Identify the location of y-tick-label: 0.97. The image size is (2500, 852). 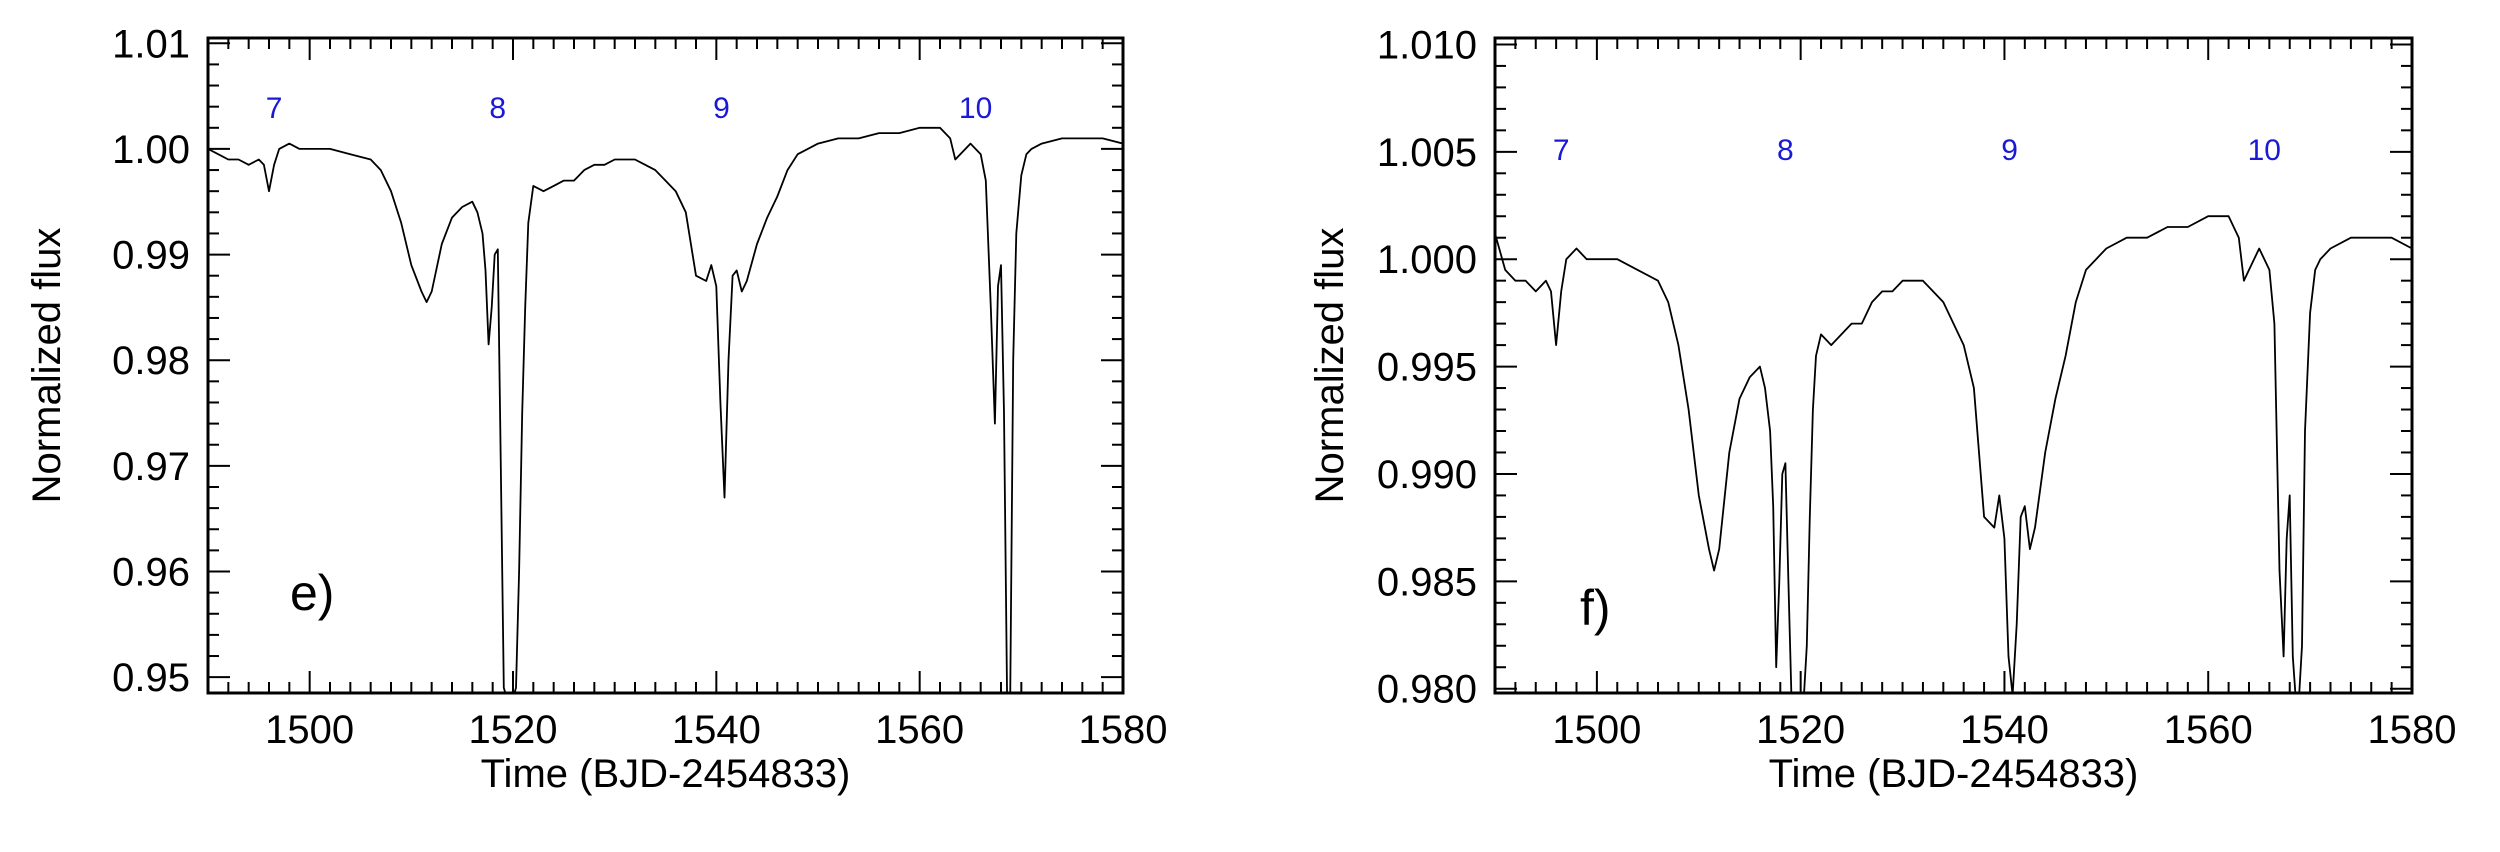
(151, 467).